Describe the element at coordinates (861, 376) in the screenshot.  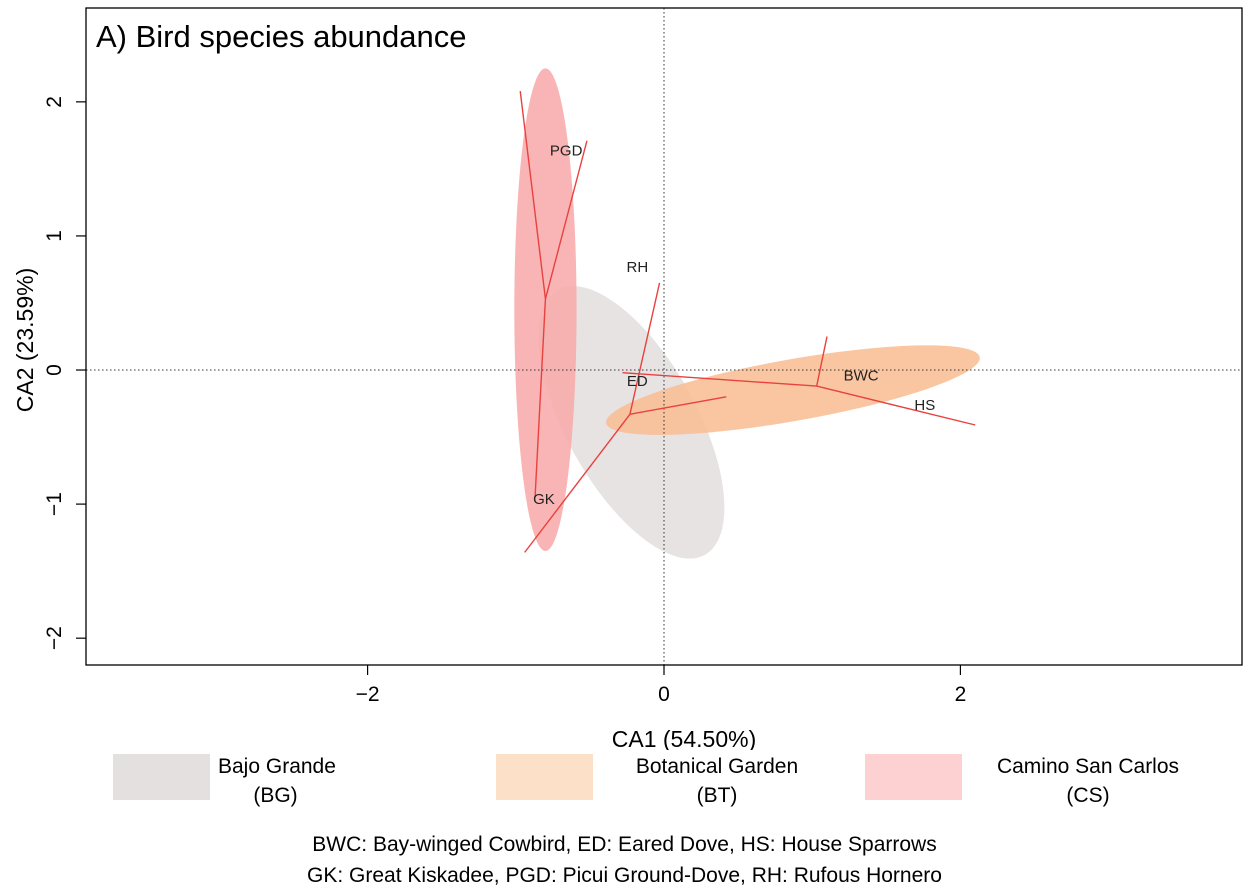
I see `species-label-bwc: BWC` at that location.